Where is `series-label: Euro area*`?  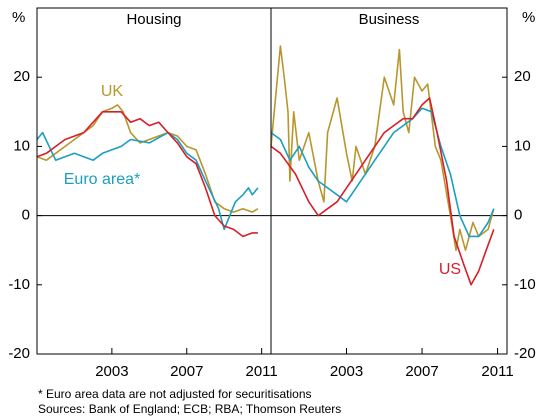 series-label: Euro area* is located at coordinates (102, 179).